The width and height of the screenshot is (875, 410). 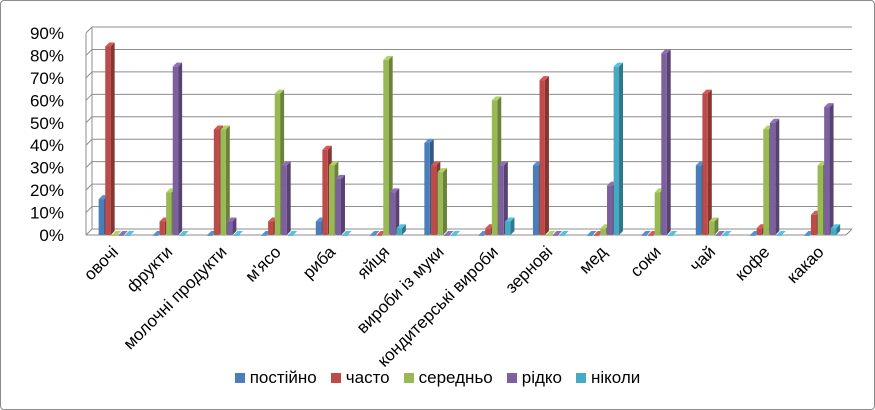 I want to click on y-tick-label: 30%, so click(x=47, y=168).